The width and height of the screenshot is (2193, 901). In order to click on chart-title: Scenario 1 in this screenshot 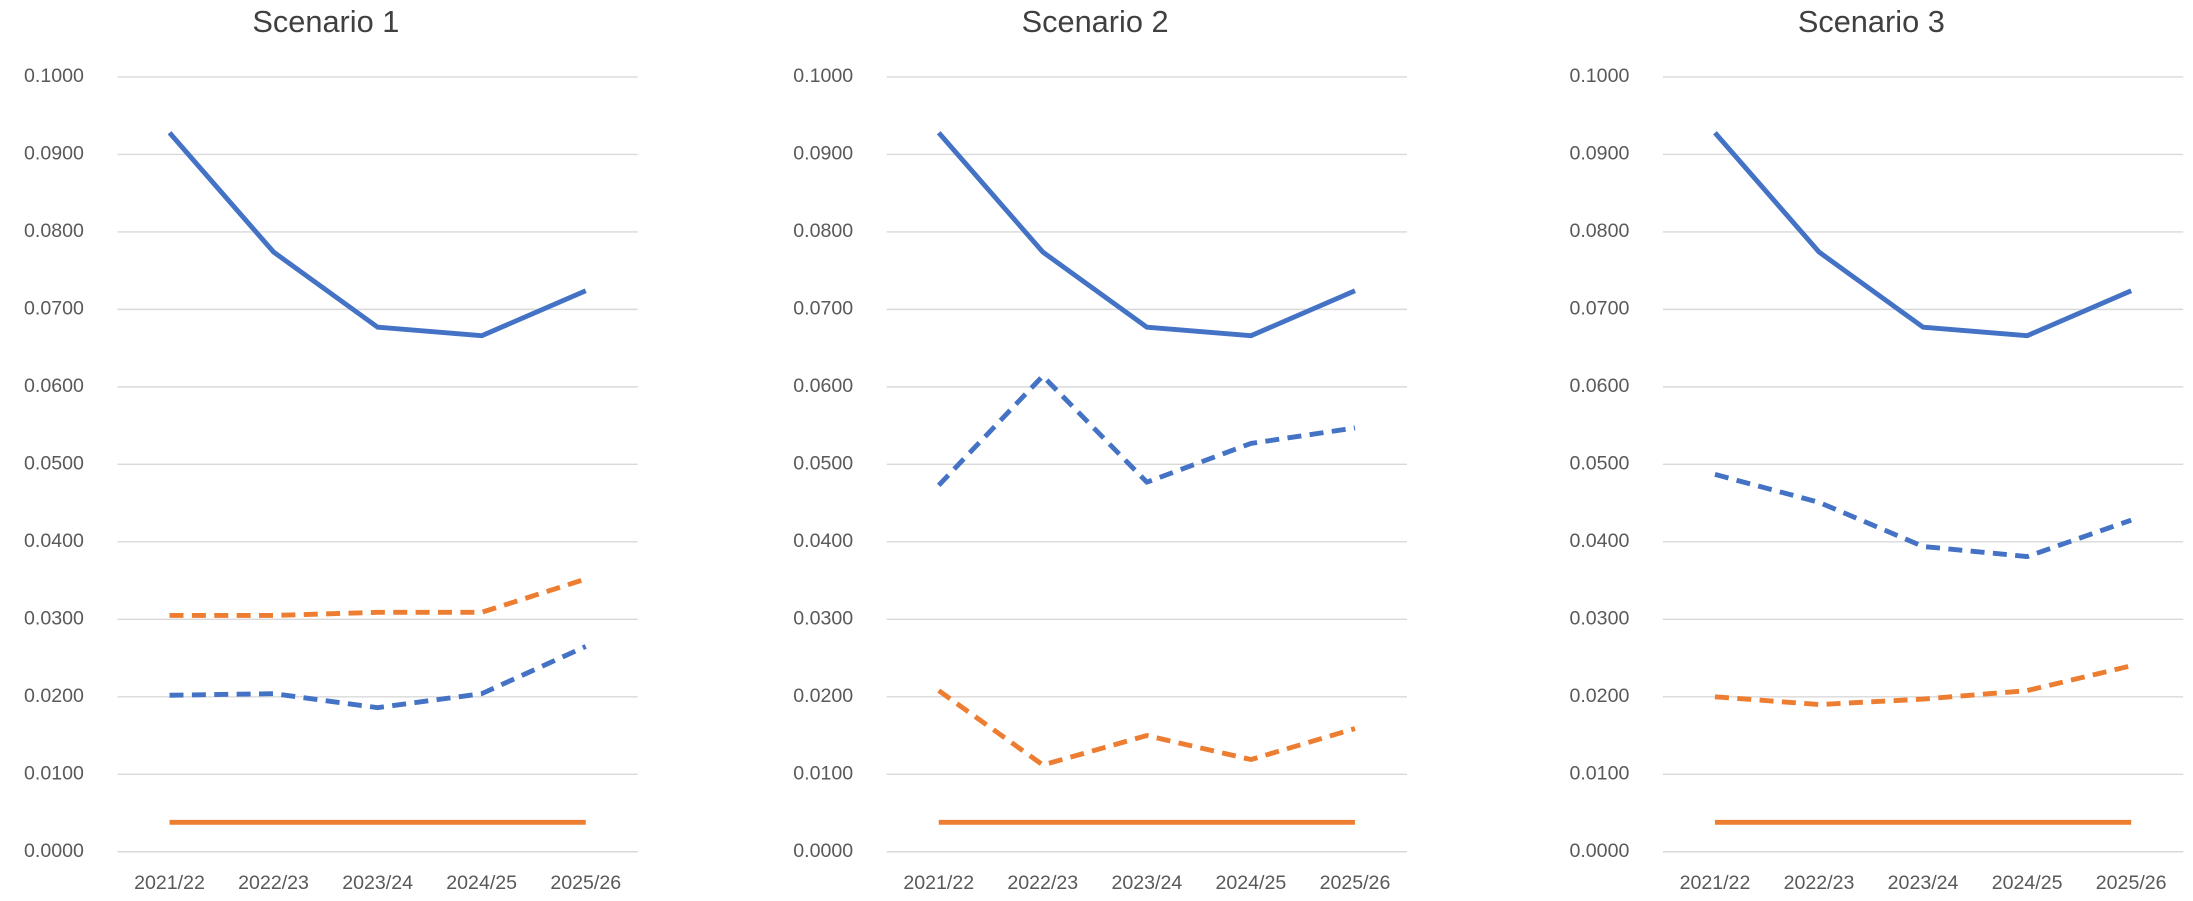, I will do `click(325, 21)`.